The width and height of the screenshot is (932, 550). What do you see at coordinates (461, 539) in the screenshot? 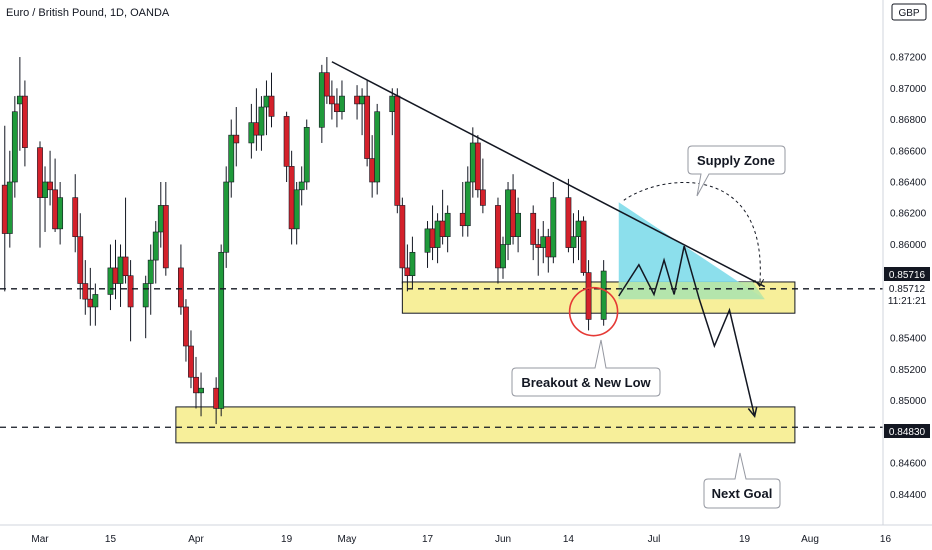
I see `time-axis: Mar 15 Apr 19 May 17 Jun 14 Jul 19 Aug 16` at bounding box center [461, 539].